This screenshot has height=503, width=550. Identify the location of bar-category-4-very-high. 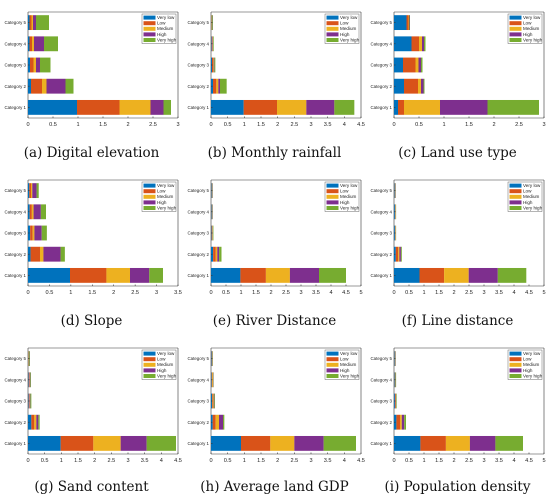
(396, 380).